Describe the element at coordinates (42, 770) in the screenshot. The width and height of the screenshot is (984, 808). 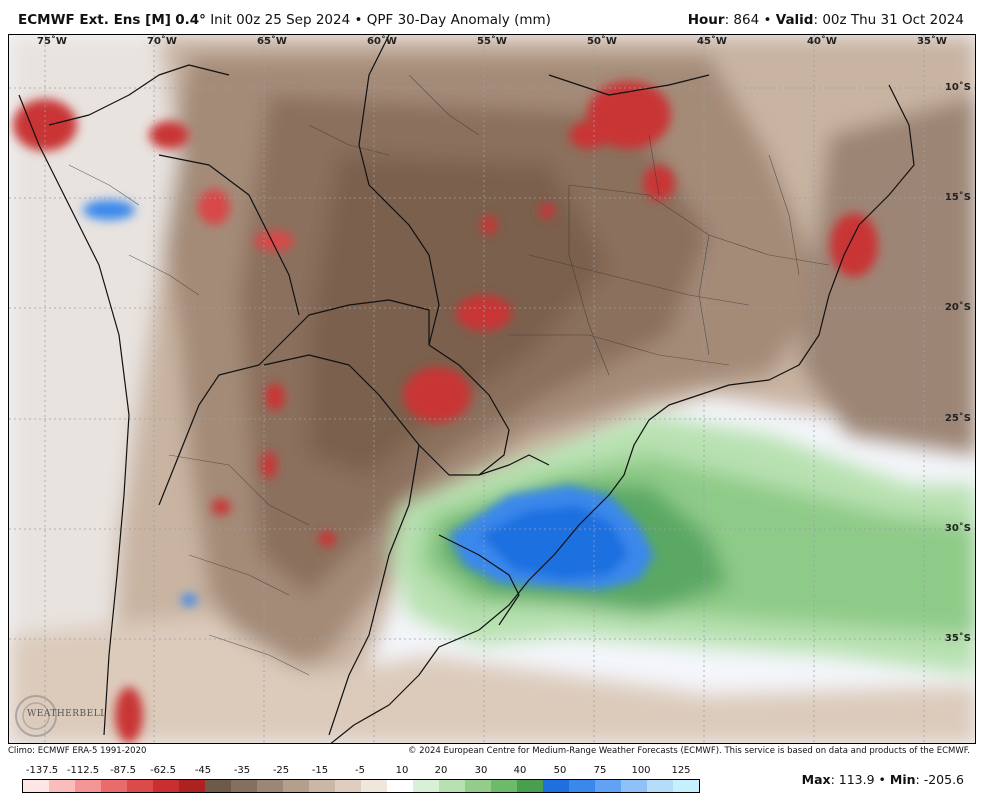
I see `colorbar-tick-label: -137.5` at that location.